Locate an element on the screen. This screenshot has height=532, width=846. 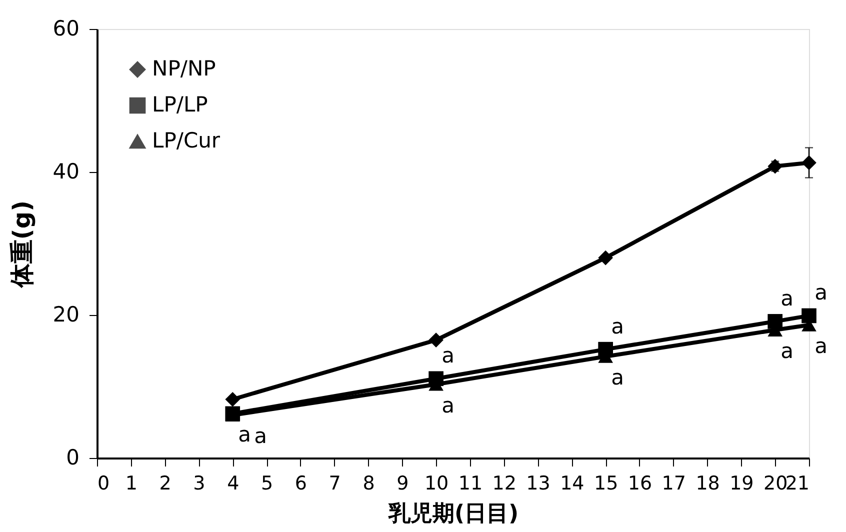
x-tick-label: 8 is located at coordinates (368, 483).